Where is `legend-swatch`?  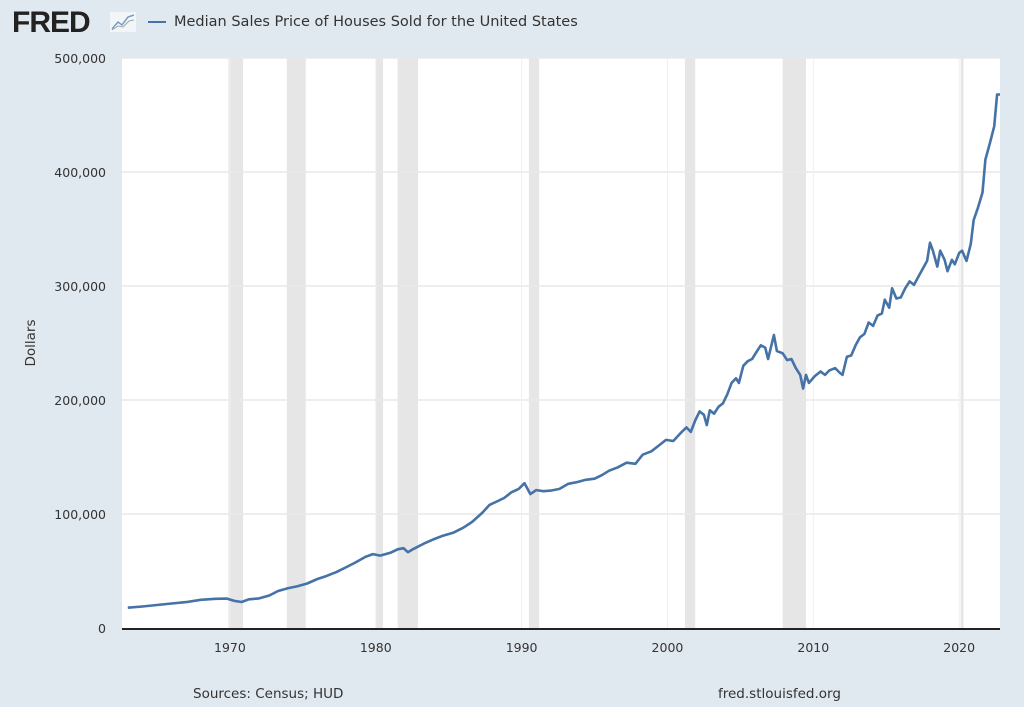 legend-swatch is located at coordinates (157, 22).